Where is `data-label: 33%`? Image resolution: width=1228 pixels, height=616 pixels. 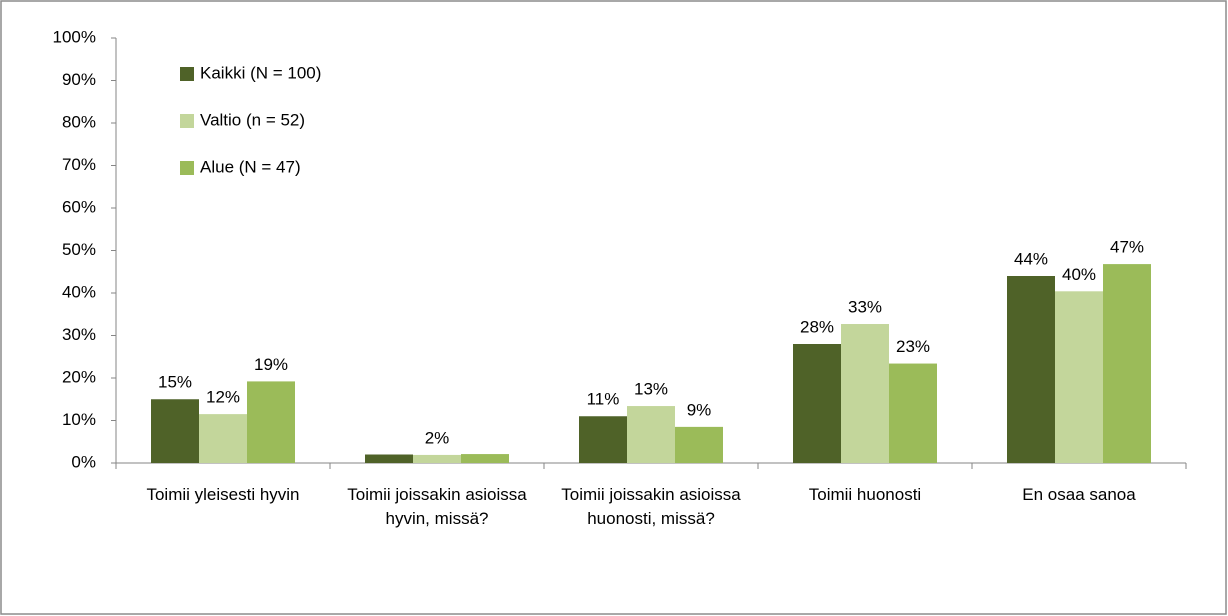 data-label: 33% is located at coordinates (865, 307).